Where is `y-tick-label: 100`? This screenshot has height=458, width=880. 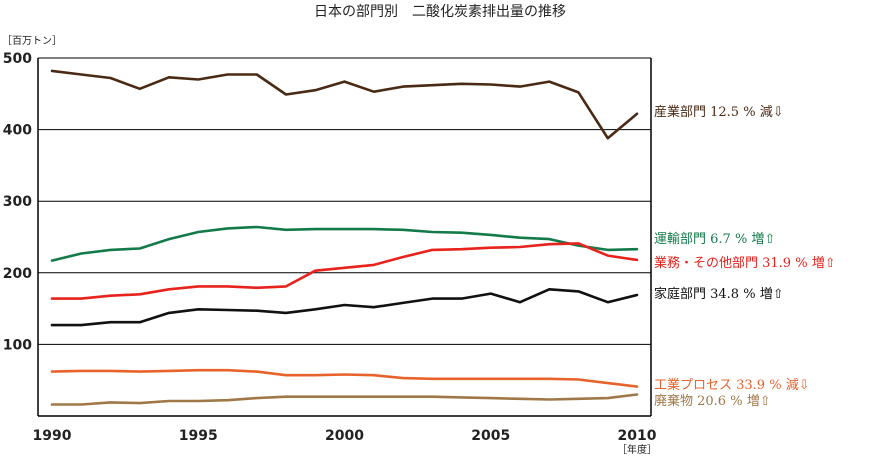 y-tick-label: 100 is located at coordinates (17, 345).